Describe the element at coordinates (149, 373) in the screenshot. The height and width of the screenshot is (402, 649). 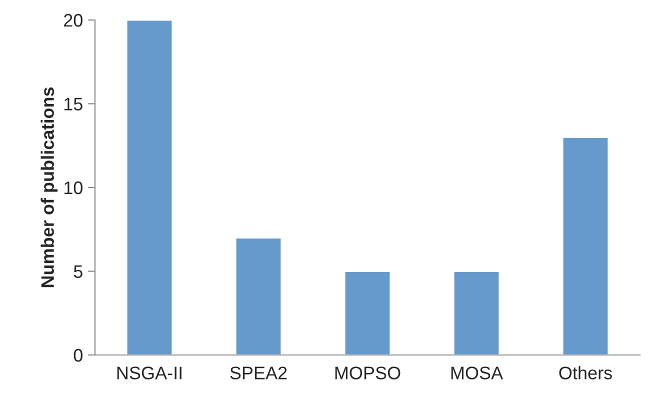
I see `x-tick-label: NSGA-II` at that location.